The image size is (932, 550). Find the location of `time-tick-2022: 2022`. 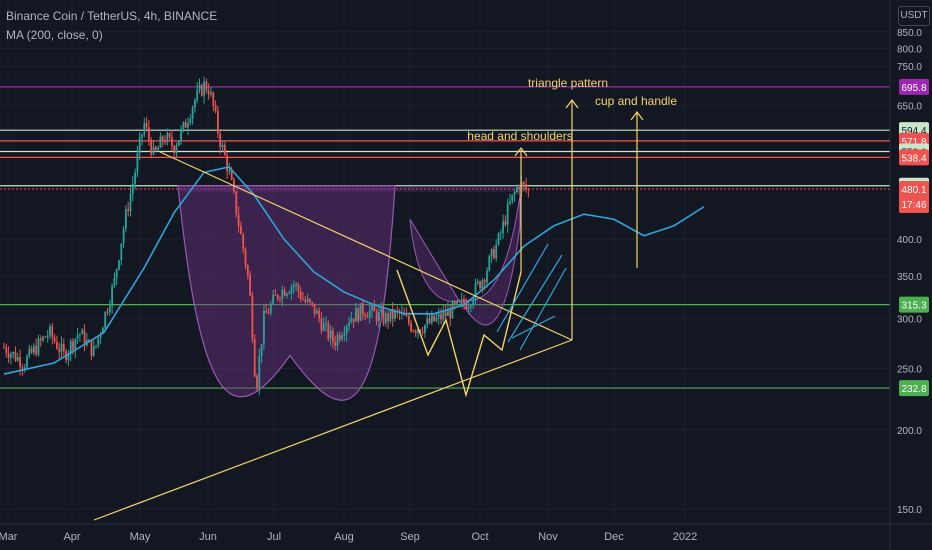

time-tick-2022: 2022 is located at coordinates (685, 537).